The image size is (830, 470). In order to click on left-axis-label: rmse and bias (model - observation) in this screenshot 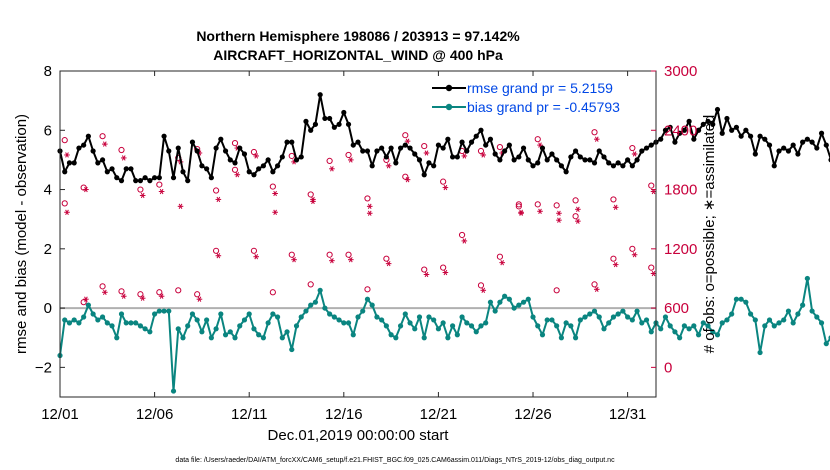, I will do `click(21, 234)`.